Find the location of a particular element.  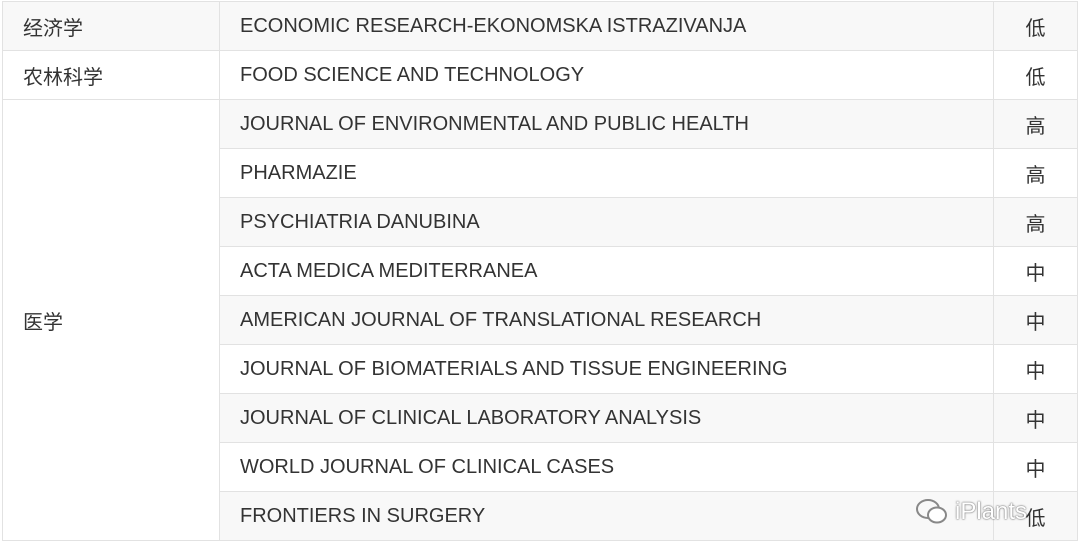

journal-cell: FRONTIERS IN SURGERY is located at coordinates (606, 516).